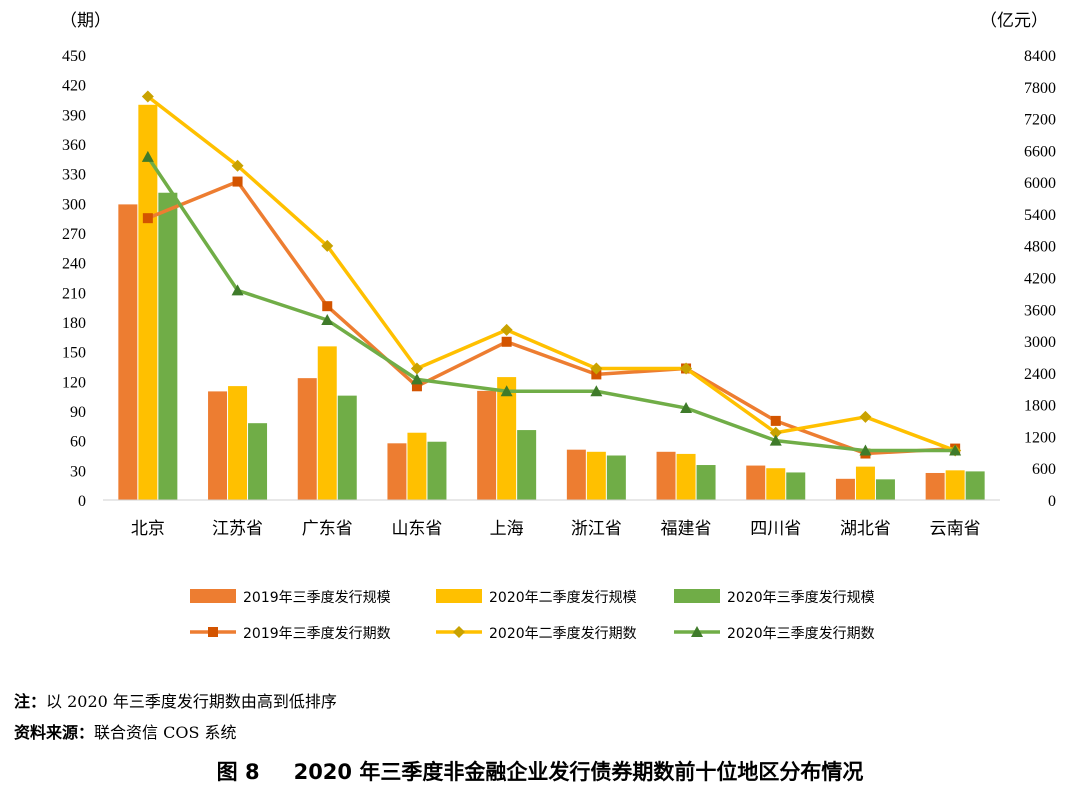  I want to click on source-text: 联合资信 COS 系统, so click(165, 732).